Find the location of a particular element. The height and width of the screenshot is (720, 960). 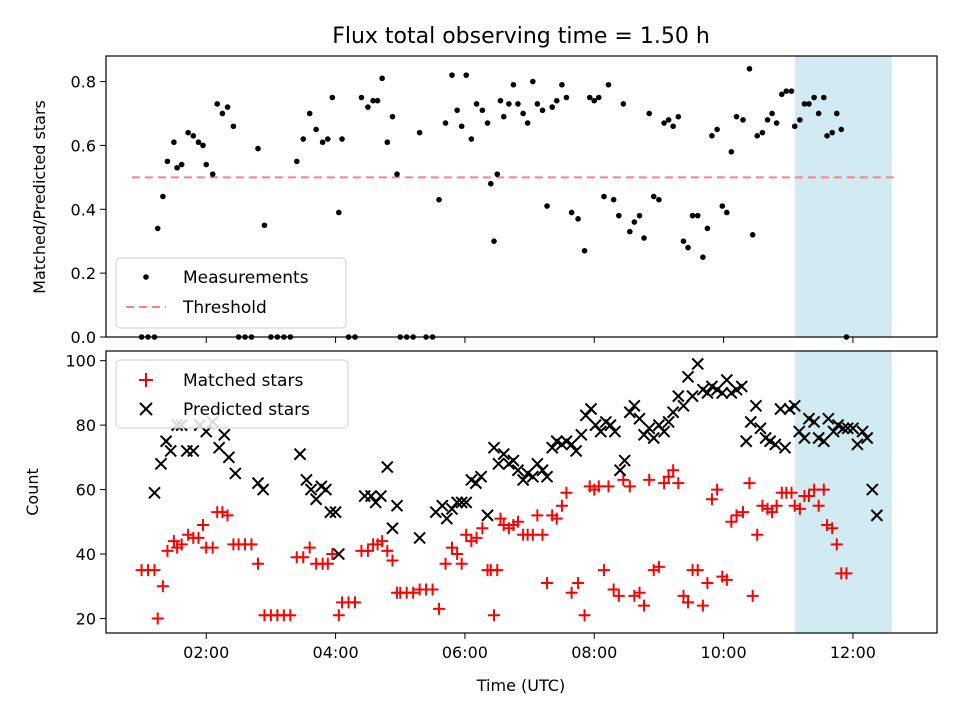

top-y-ticks: 0.0 0.2 0.4 0.6 0.8 is located at coordinates (88, 210).